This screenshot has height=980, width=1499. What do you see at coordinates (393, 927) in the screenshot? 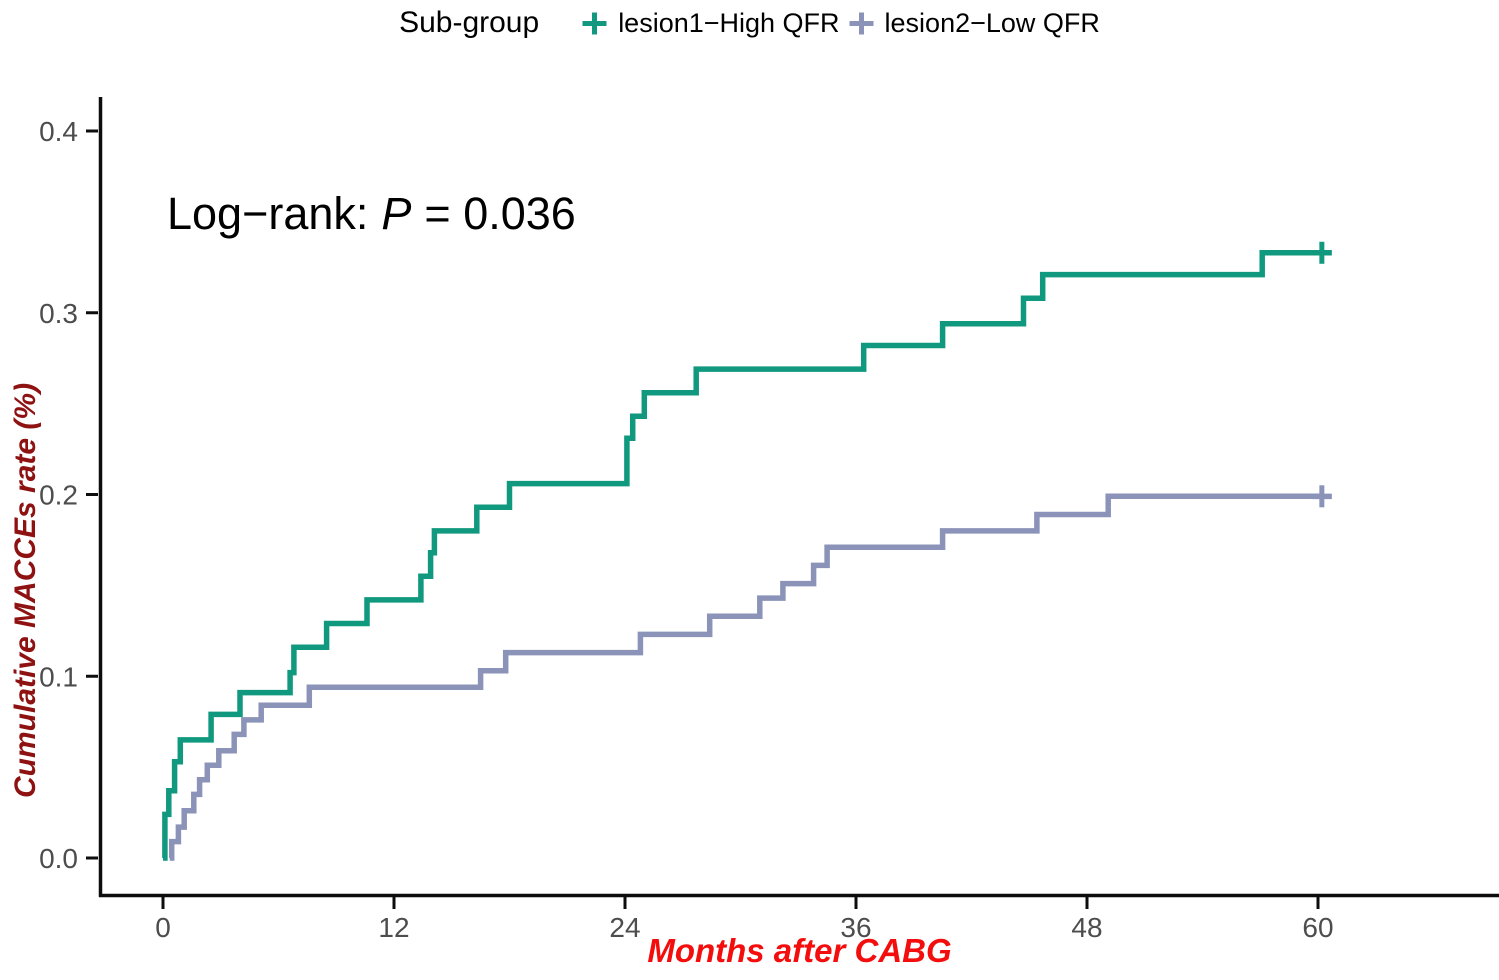
I see `x-tick-label: 12` at bounding box center [393, 927].